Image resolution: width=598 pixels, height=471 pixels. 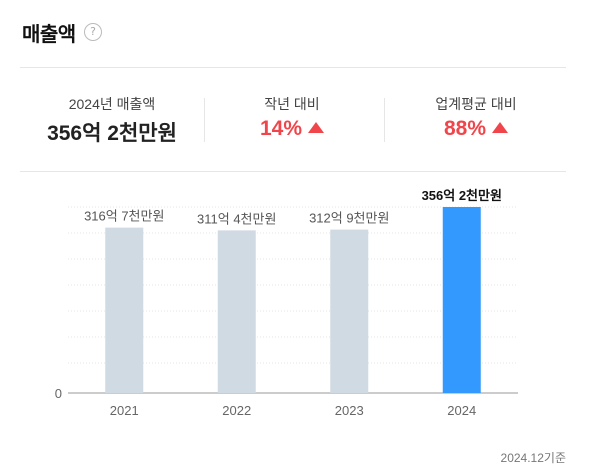 I want to click on x-tick-label: 2021, so click(x=124, y=410).